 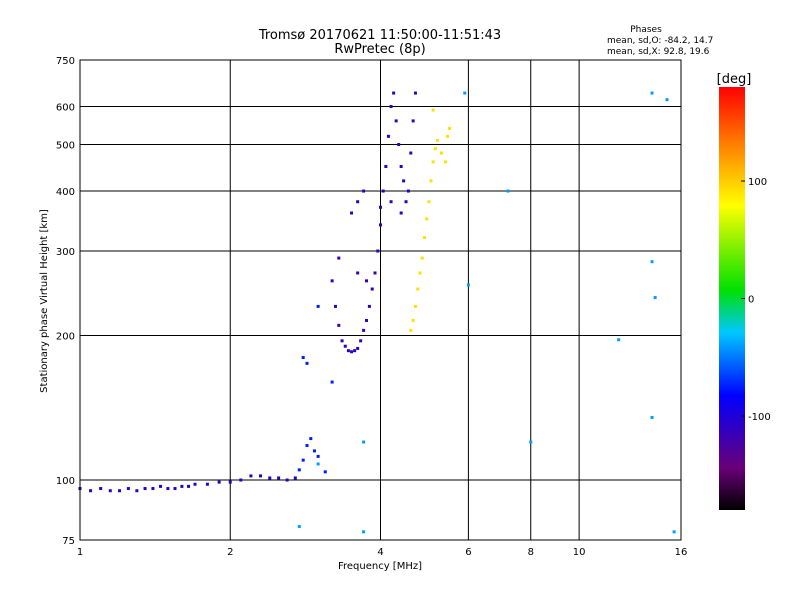 I want to click on y-axis-ticks: 75 100 200 300 400 500 600 750, so click(x=65, y=301).